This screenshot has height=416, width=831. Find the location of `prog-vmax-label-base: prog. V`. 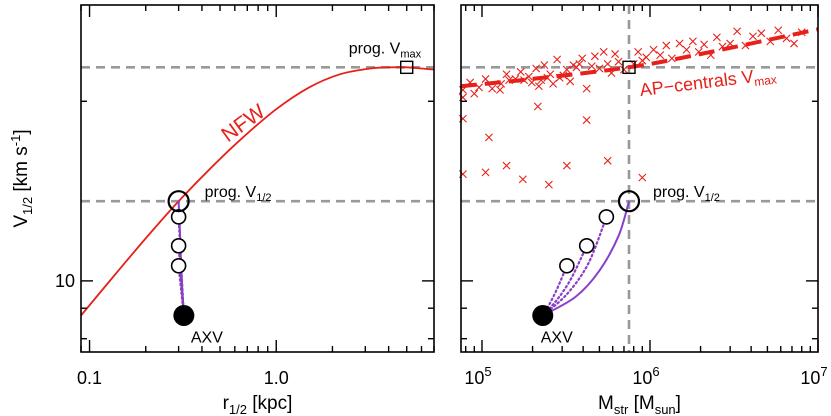

prog-vmax-label-base: prog. V is located at coordinates (375, 48).